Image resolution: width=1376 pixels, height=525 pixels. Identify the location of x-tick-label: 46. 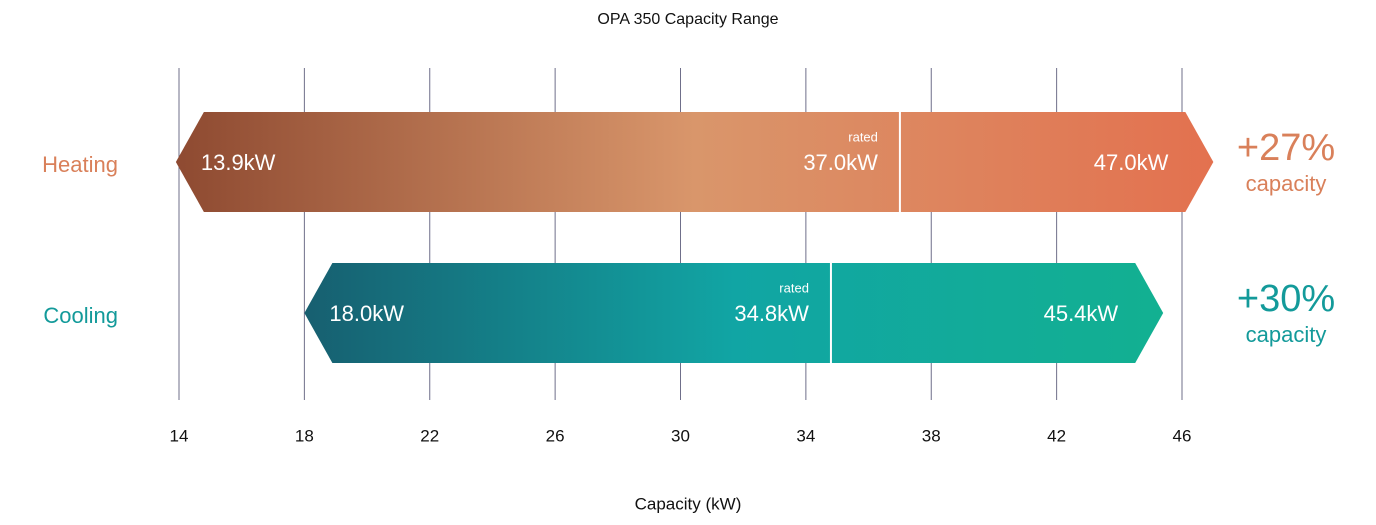
(1182, 435).